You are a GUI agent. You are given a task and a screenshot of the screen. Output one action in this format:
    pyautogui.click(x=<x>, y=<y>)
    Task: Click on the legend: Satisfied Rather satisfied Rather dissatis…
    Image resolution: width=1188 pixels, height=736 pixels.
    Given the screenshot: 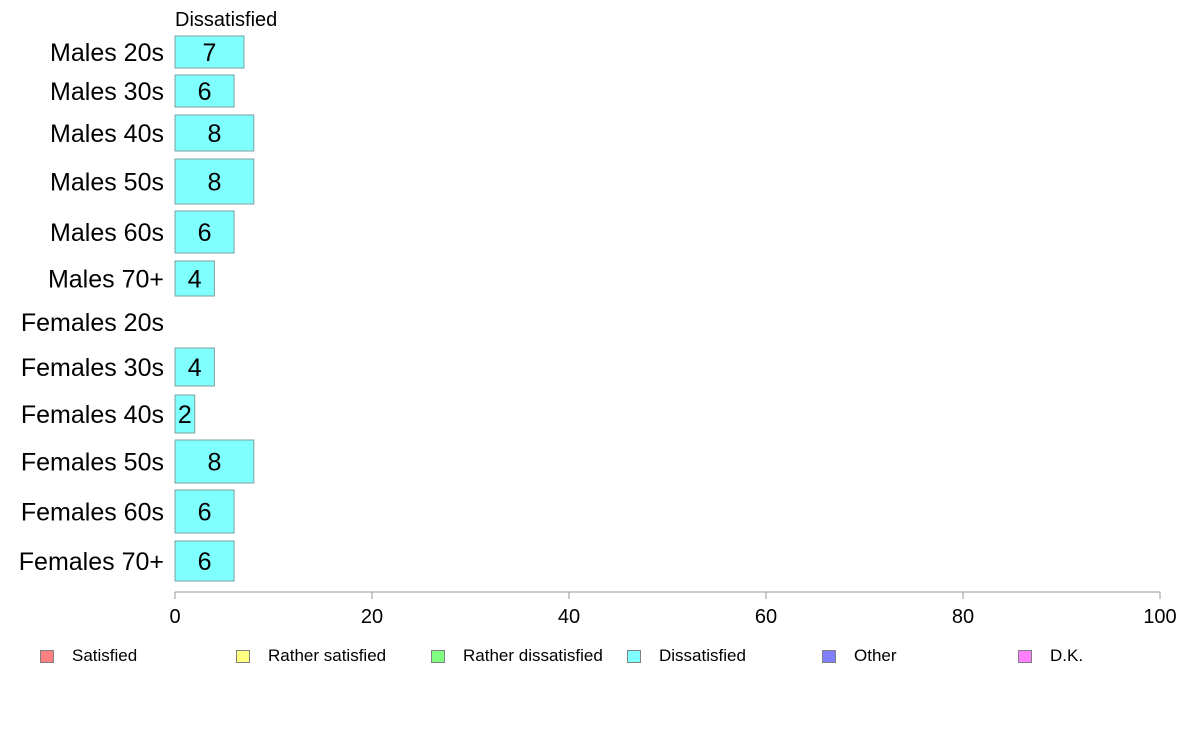 What is the action you would take?
    pyautogui.click(x=594, y=657)
    